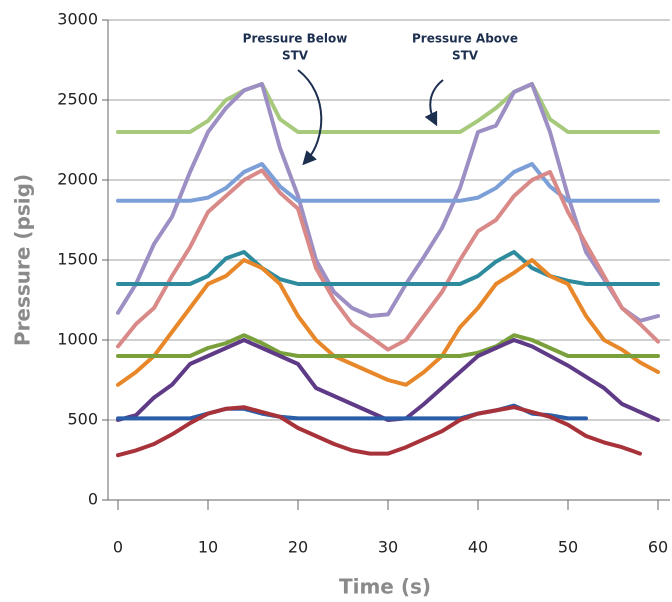 The image size is (672, 602). Describe the element at coordinates (295, 39) in the screenshot. I see `annotation-line: Pressure Below` at that location.